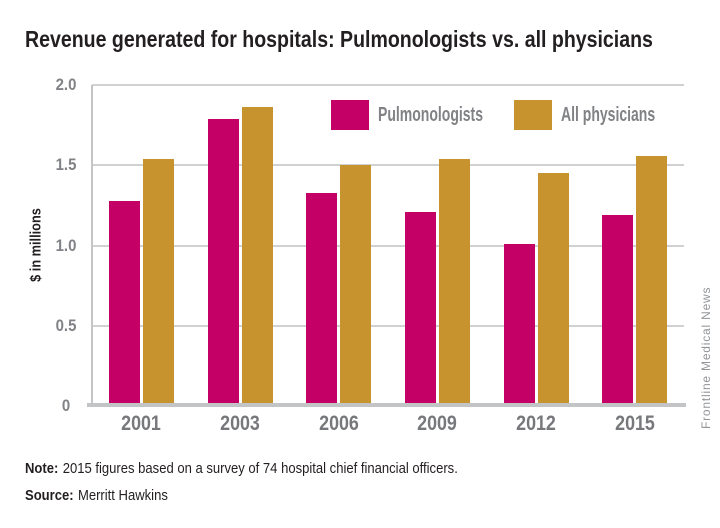 The image size is (720, 528). What do you see at coordinates (158, 282) in the screenshot?
I see `bar-all-physicians-2001` at bounding box center [158, 282].